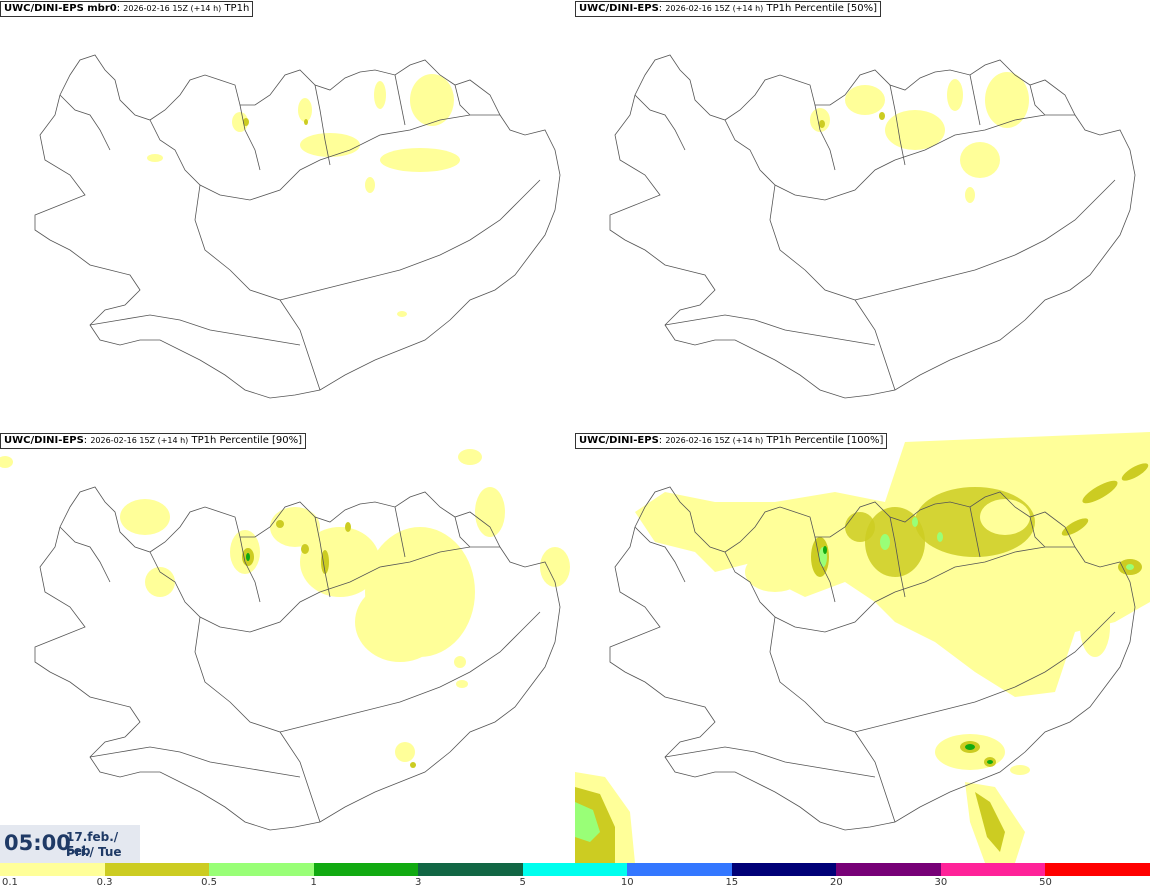 Image resolution: width=1150 pixels, height=891 pixels. Describe the element at coordinates (1045, 882) in the screenshot. I see `legend-label: 50` at that location.